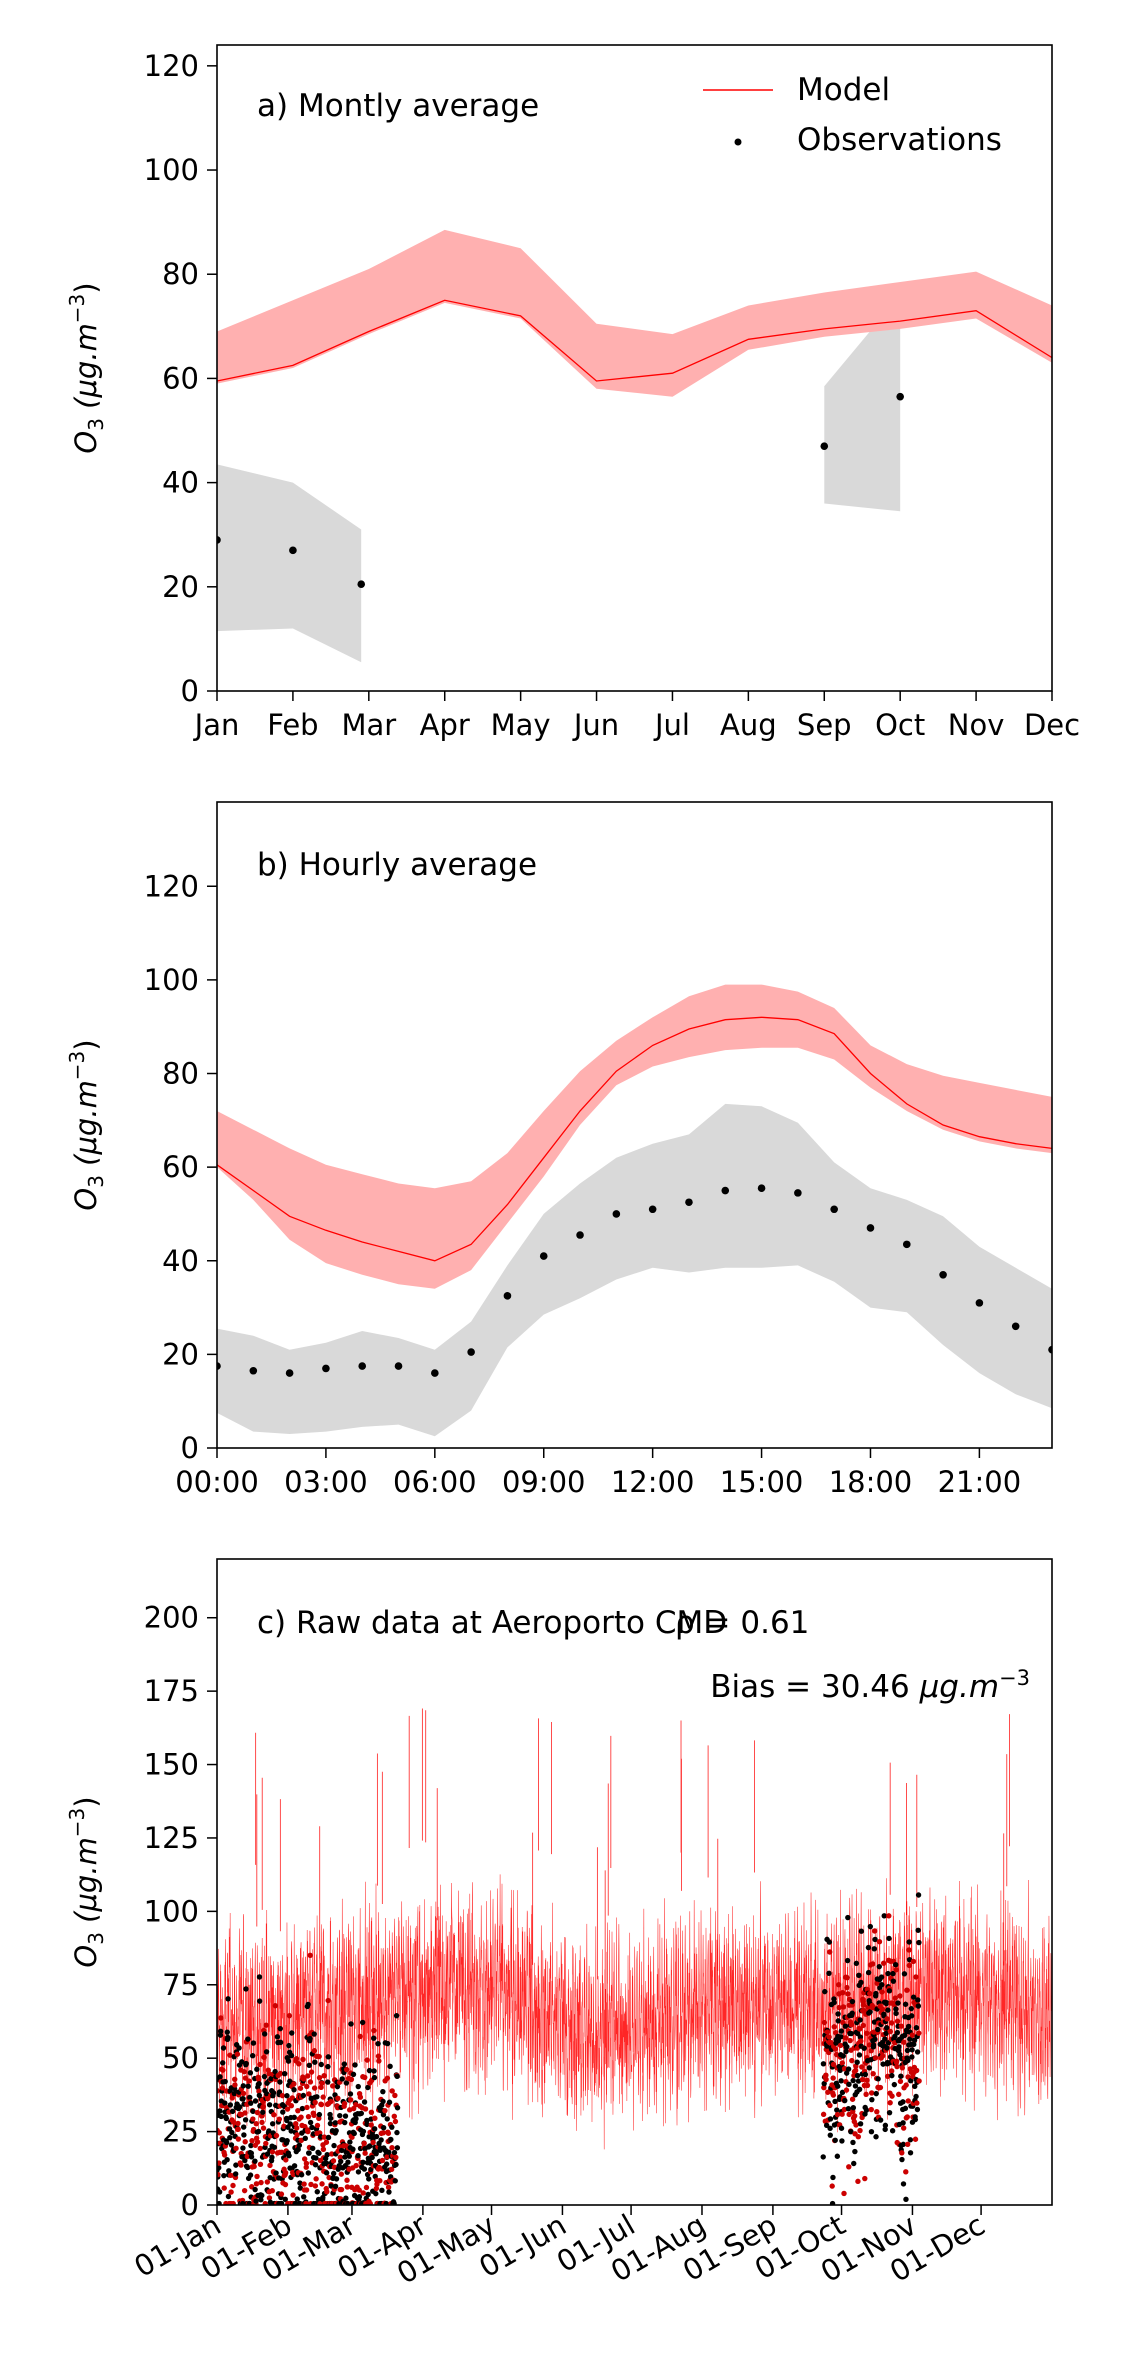 Image resolution: width=1122 pixels, height=2362 pixels. Describe the element at coordinates (190, 2205) in the screenshot. I see `y-tick-label: 0` at that location.